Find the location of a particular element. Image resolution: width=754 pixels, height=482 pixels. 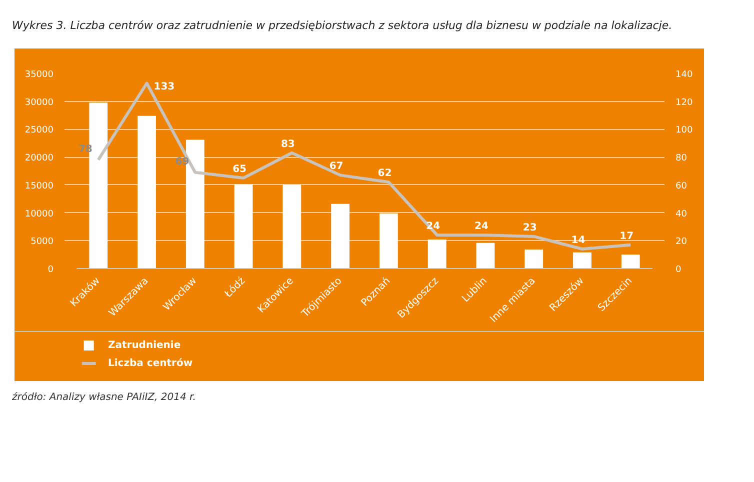

legend-label: Liczba centrów is located at coordinates (150, 363).